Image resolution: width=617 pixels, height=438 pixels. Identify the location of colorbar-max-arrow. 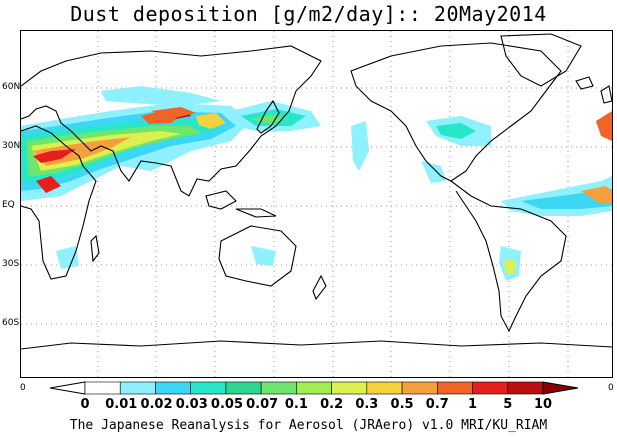
(560, 388).